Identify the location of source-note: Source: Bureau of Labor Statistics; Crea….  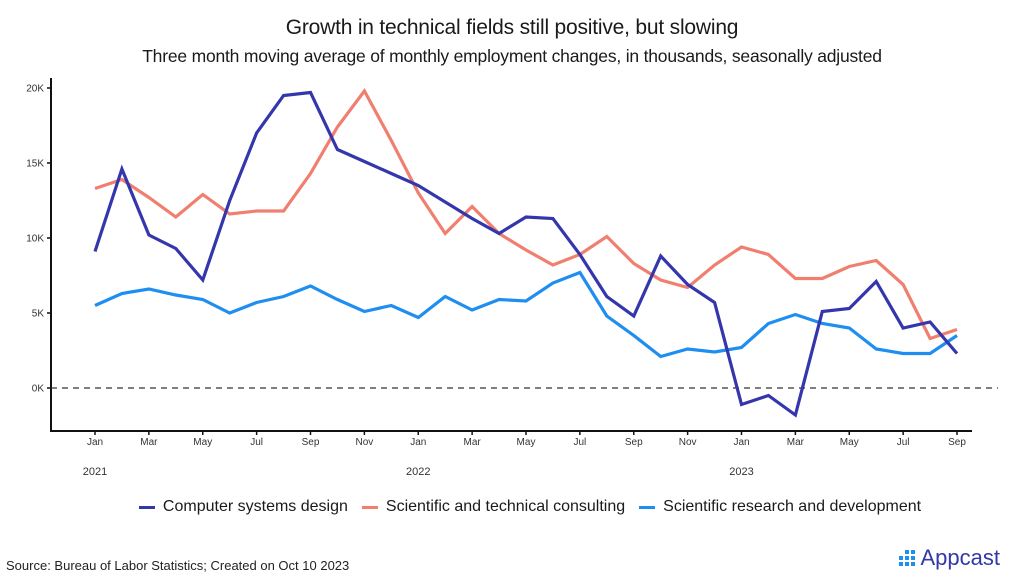
(178, 565).